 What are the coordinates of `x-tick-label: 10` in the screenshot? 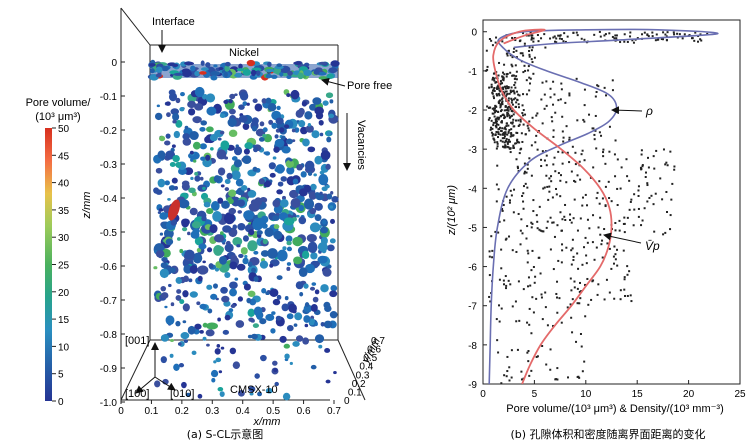 It's located at (586, 394).